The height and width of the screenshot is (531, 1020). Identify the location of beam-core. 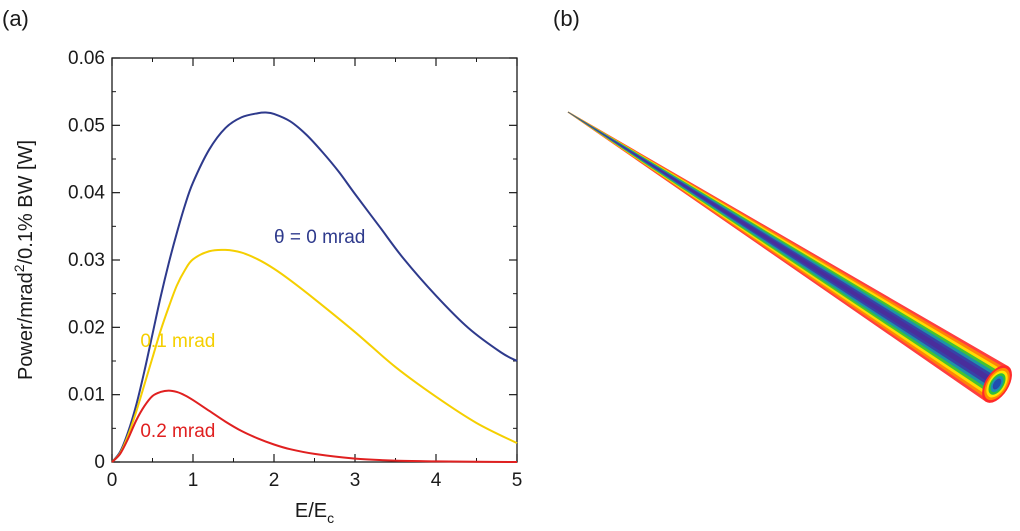
(997, 384).